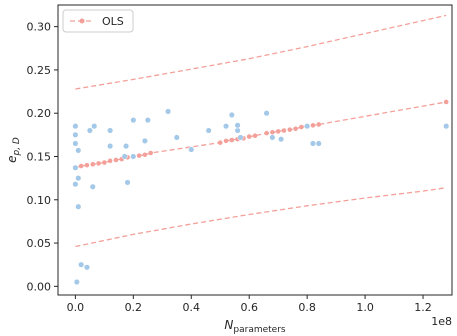 The height and width of the screenshot is (336, 457). What do you see at coordinates (365, 307) in the screenshot?
I see `x-tick-label: 1.0` at bounding box center [365, 307].